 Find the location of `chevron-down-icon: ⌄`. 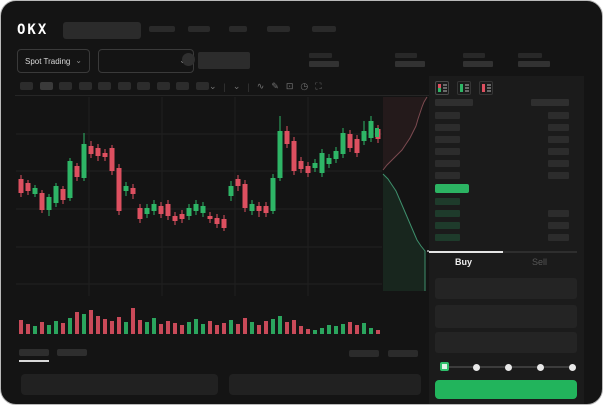

chevron-down-icon: ⌄ is located at coordinates (78, 60).